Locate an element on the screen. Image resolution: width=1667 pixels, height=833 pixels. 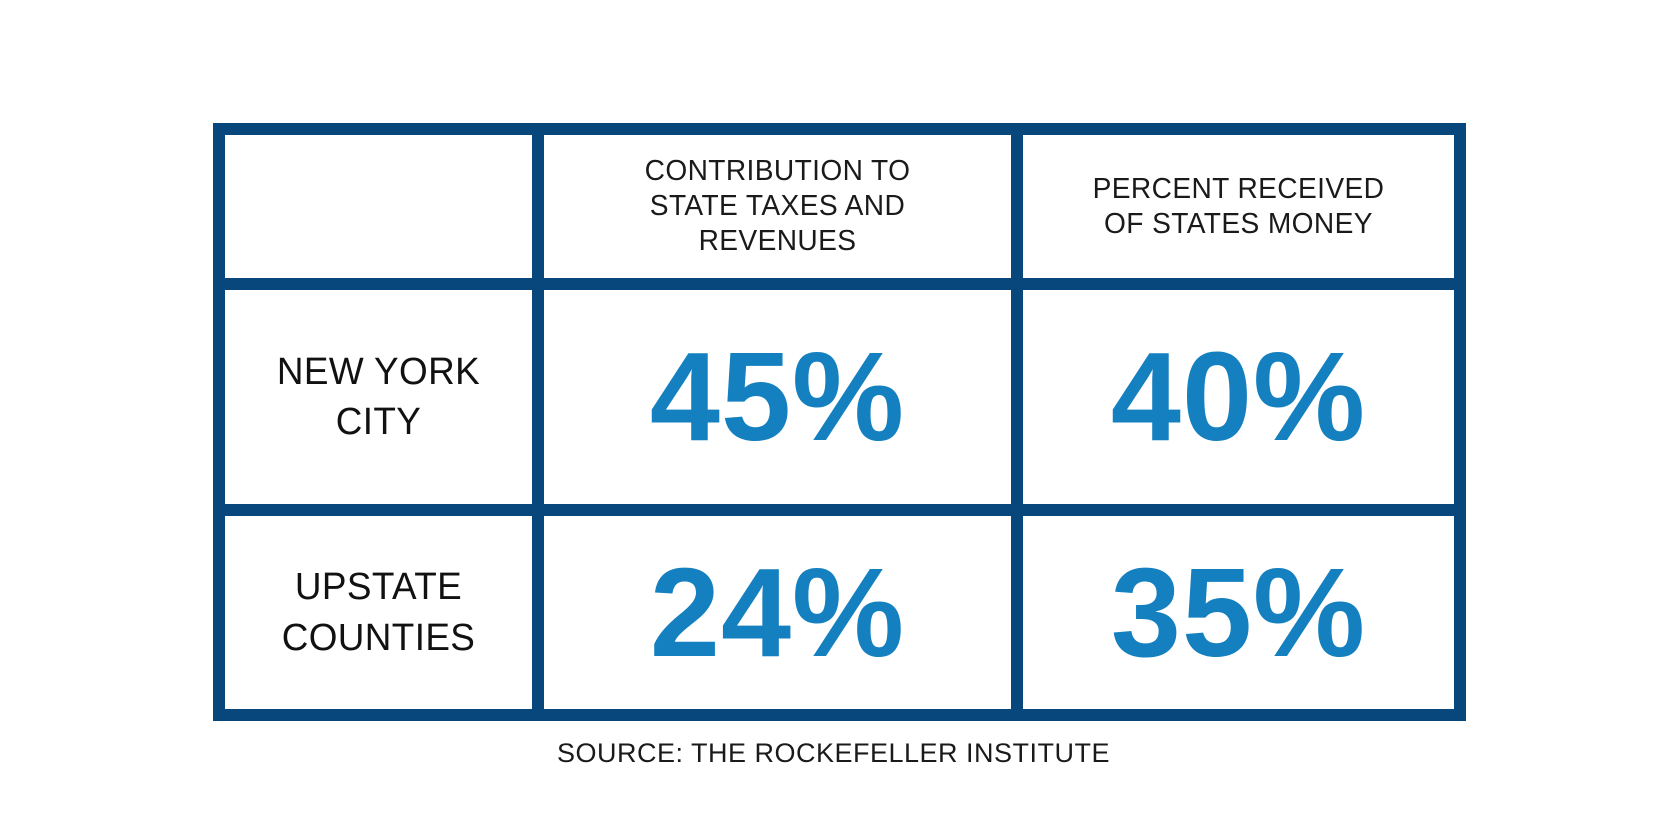
row-label-upstate-text: UPSTATE COUNTIES is located at coordinates (378, 612).